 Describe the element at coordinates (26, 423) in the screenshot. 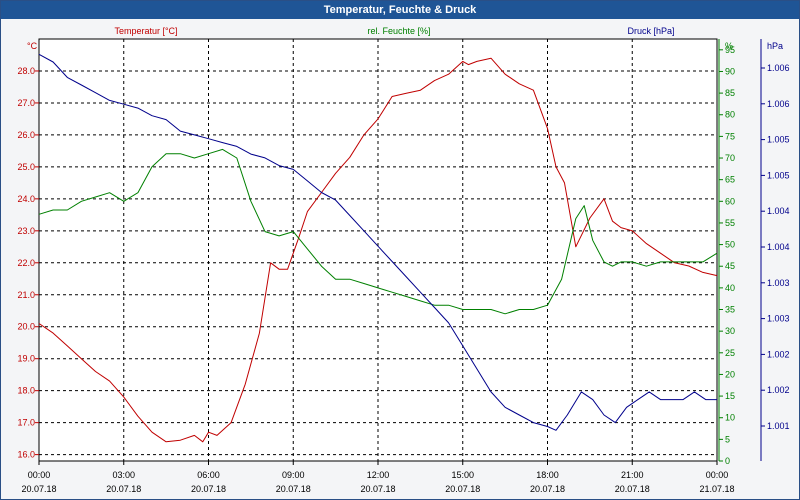

I see `left-tick-label: 17.0` at that location.